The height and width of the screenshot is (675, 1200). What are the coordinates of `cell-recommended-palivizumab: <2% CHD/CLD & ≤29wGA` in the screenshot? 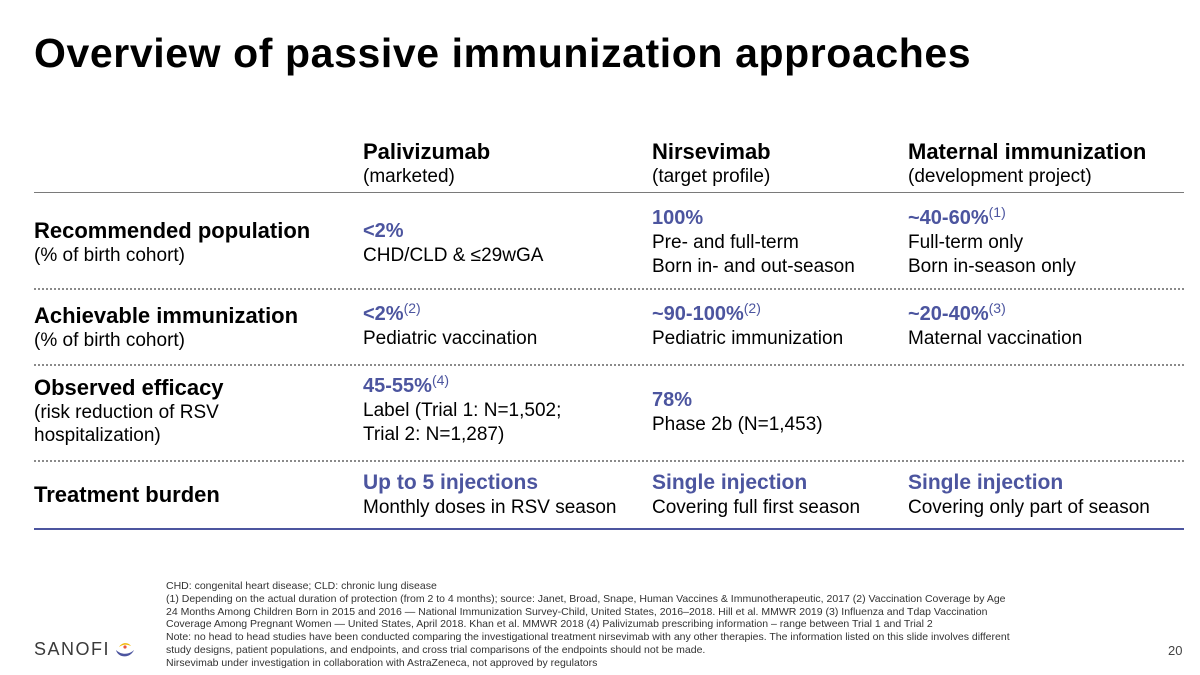 It's located at (453, 243).